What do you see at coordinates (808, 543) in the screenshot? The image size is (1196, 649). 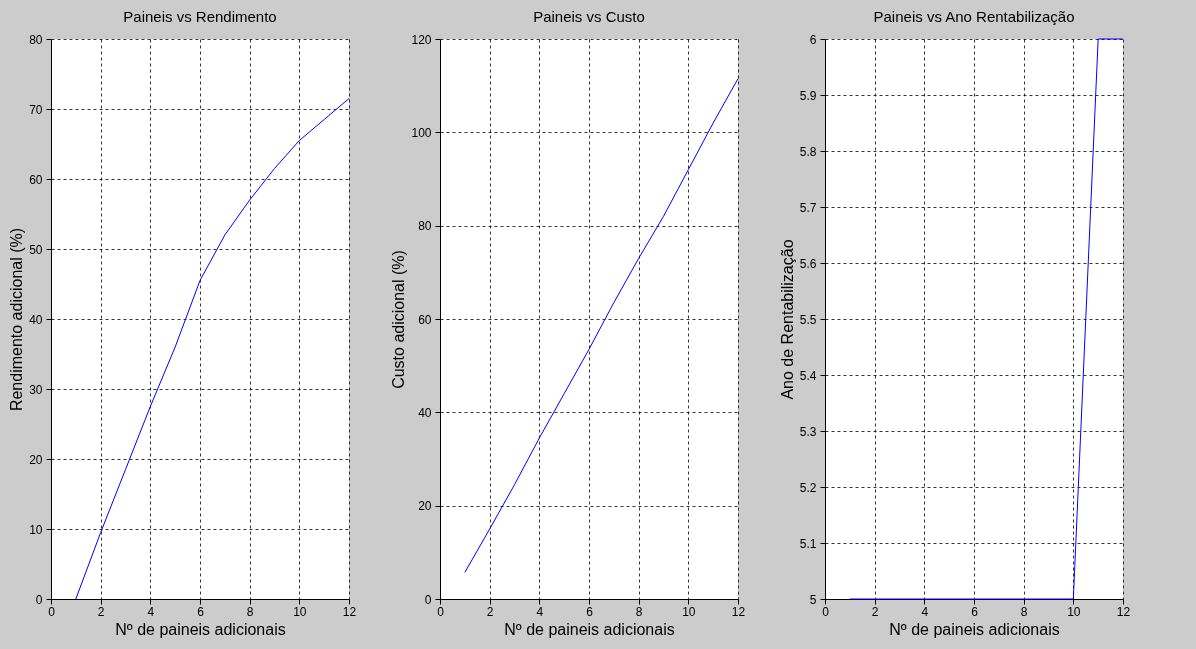 I see `y-tick-label: 5.1` at bounding box center [808, 543].